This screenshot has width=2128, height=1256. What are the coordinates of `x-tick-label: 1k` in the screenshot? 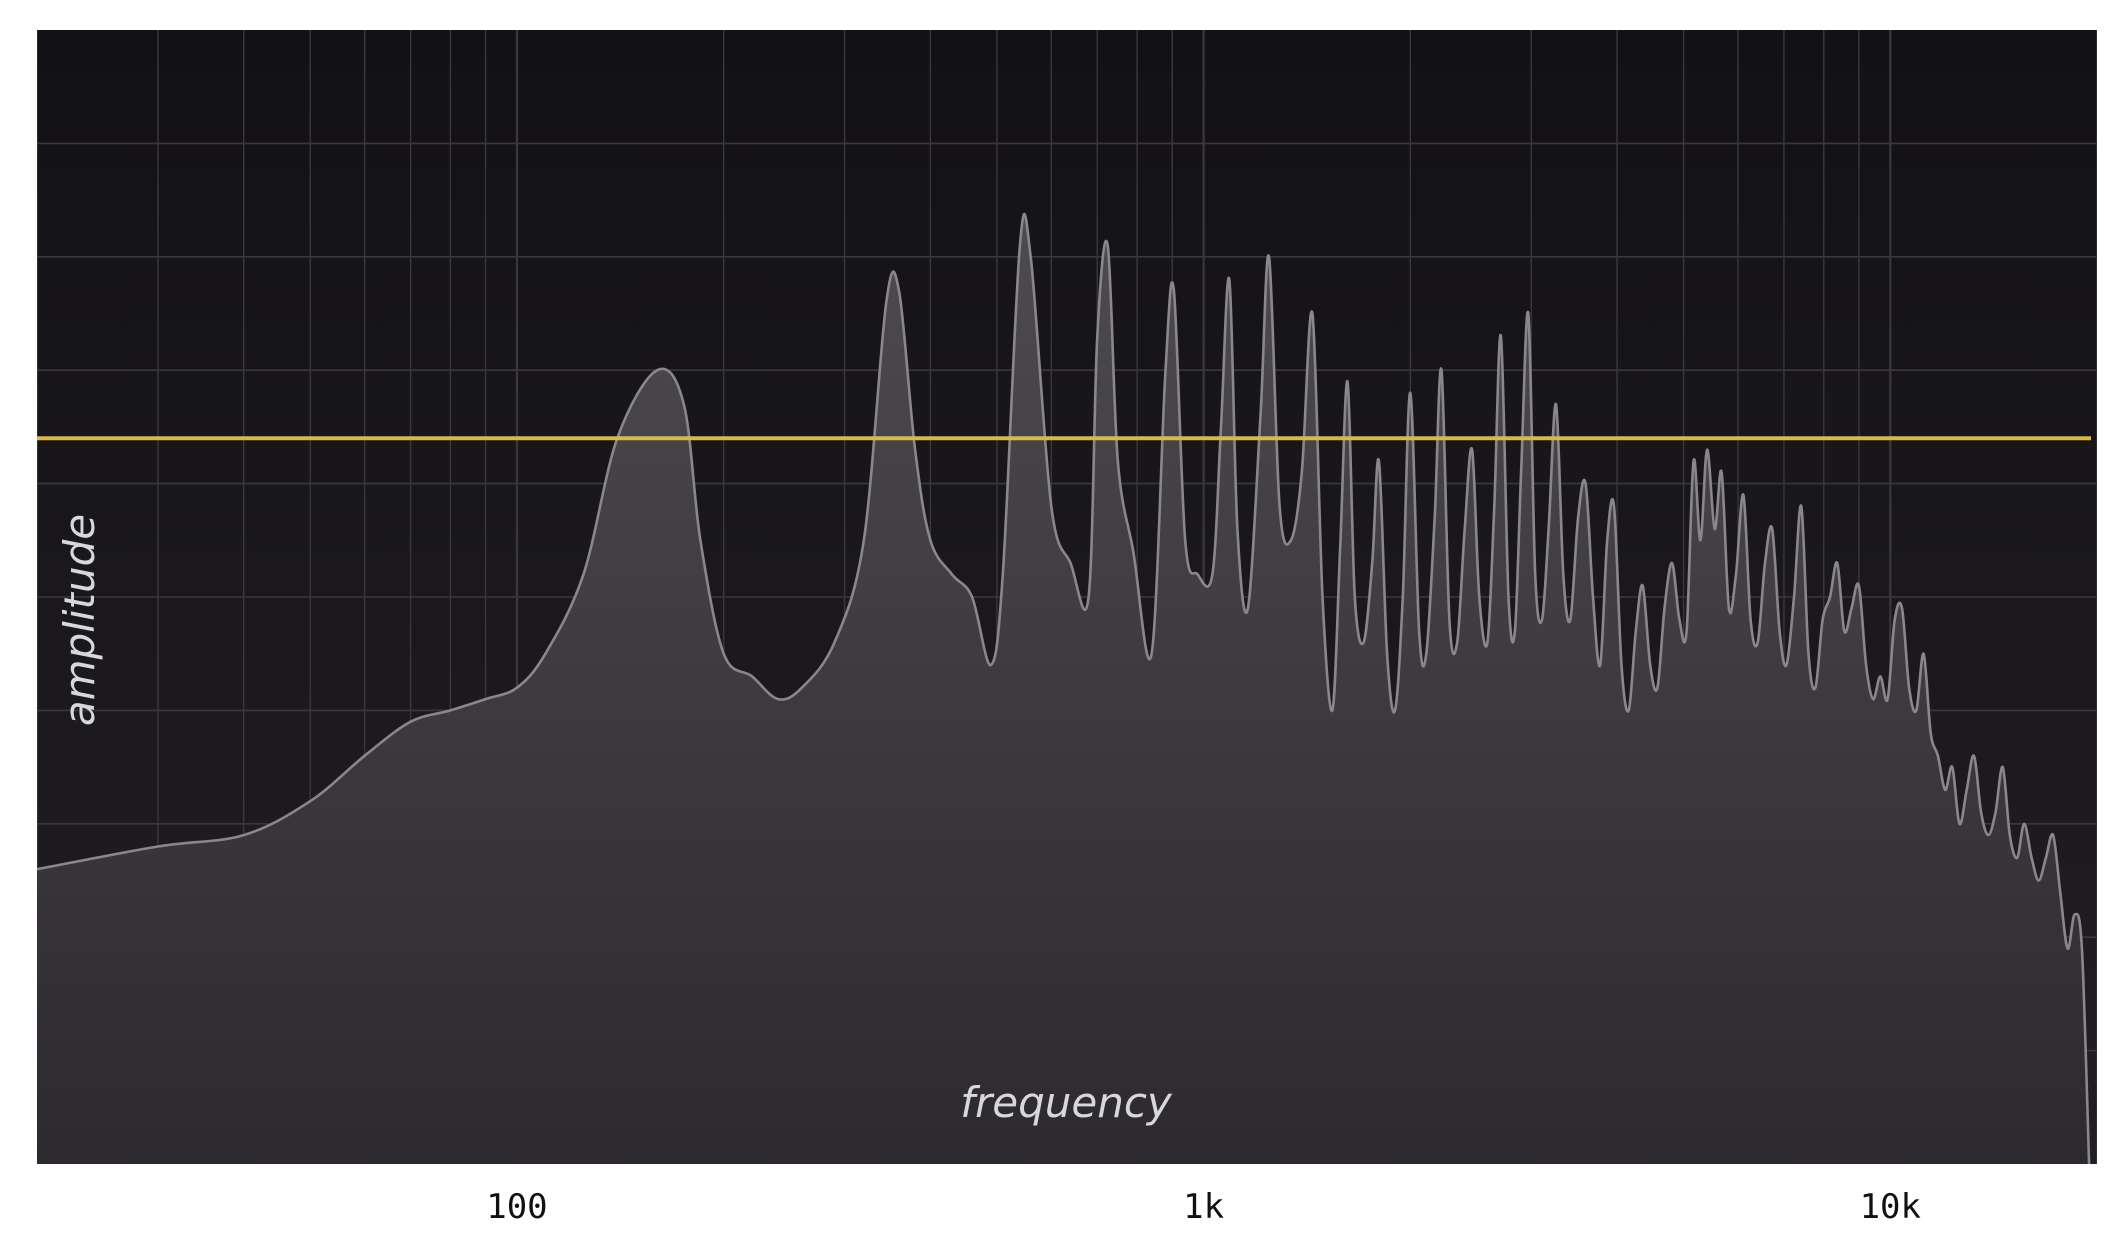 It's located at (1203, 1207).